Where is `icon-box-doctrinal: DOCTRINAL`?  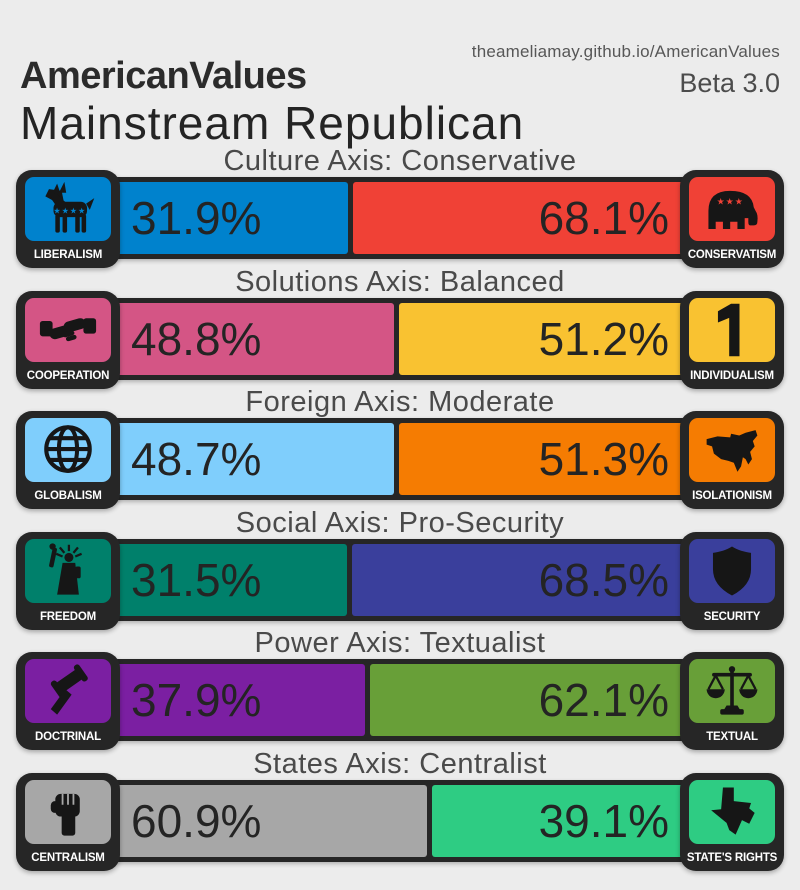 icon-box-doctrinal: DOCTRINAL is located at coordinates (68, 701).